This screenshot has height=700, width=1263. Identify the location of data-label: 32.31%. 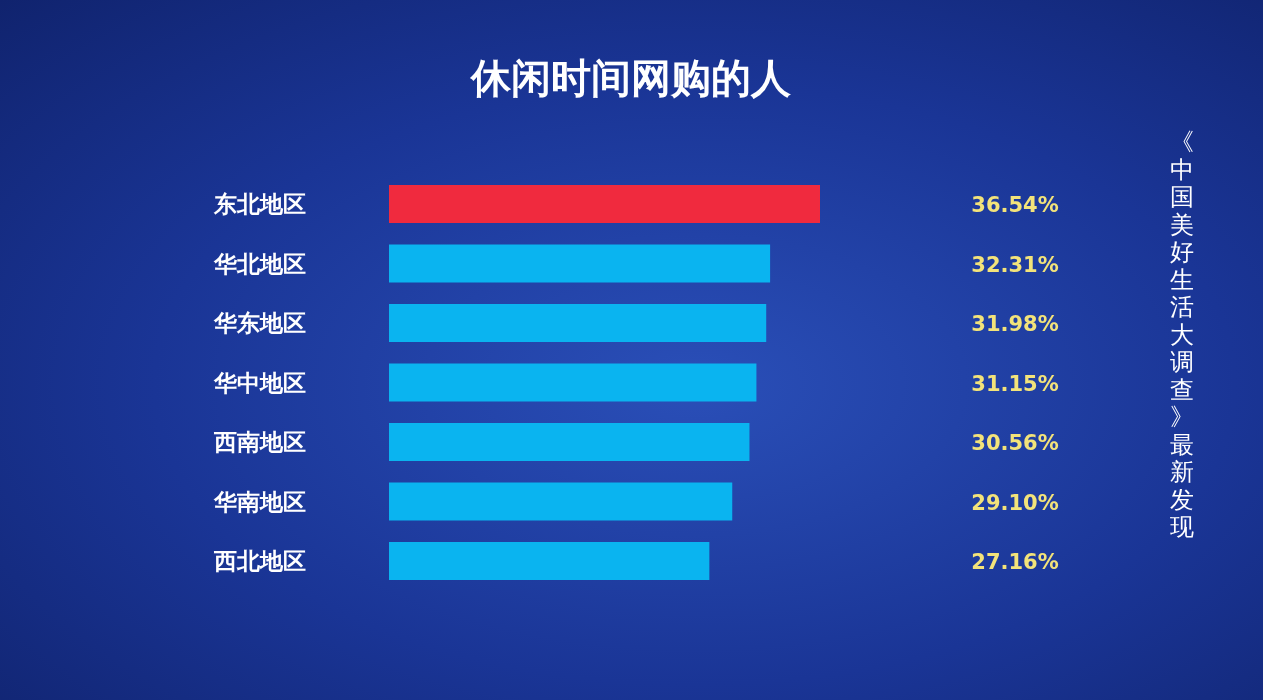
(1015, 264).